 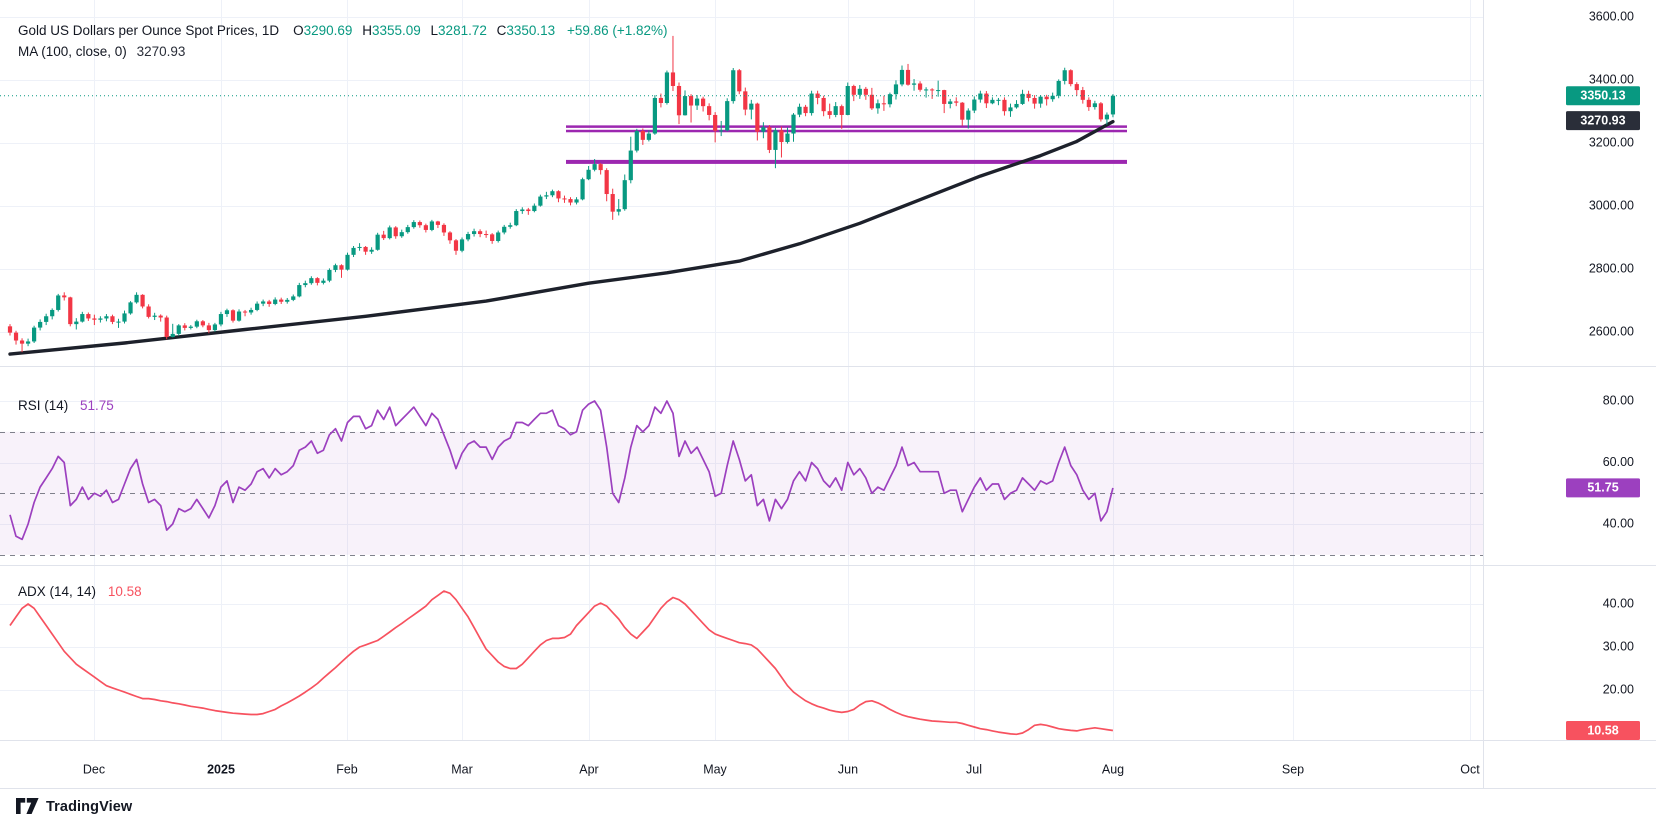 I want to click on ma-label: MA (100, close, 0), so click(x=72, y=51).